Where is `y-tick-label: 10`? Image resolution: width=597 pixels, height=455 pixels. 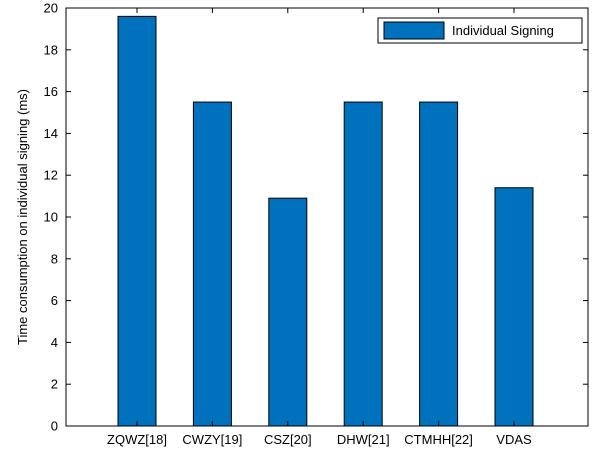 y-tick-label: 10 is located at coordinates (51, 217).